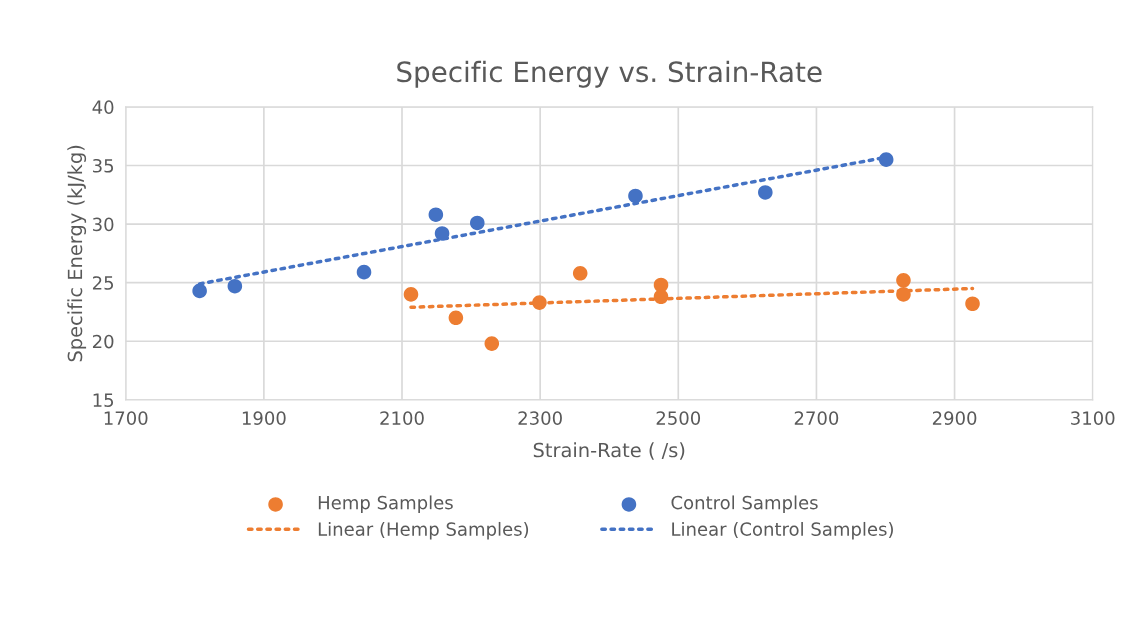 The width and height of the screenshot is (1143, 618). Describe the element at coordinates (103, 400) in the screenshot. I see `y-tick-label: 15` at that location.